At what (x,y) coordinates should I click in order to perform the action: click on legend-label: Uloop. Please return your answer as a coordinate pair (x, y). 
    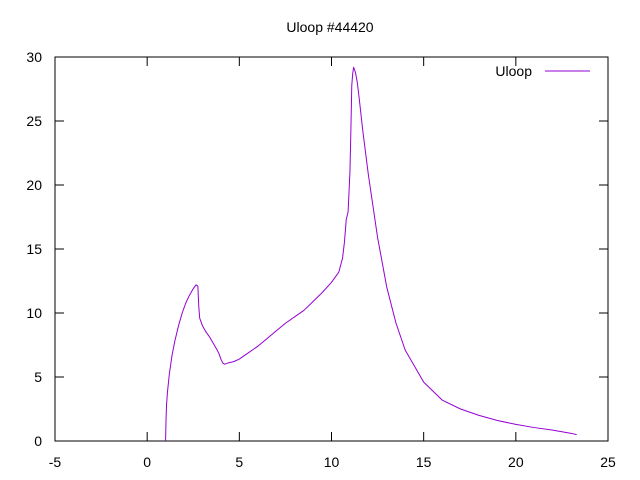
    Looking at the image, I should click on (513, 71).